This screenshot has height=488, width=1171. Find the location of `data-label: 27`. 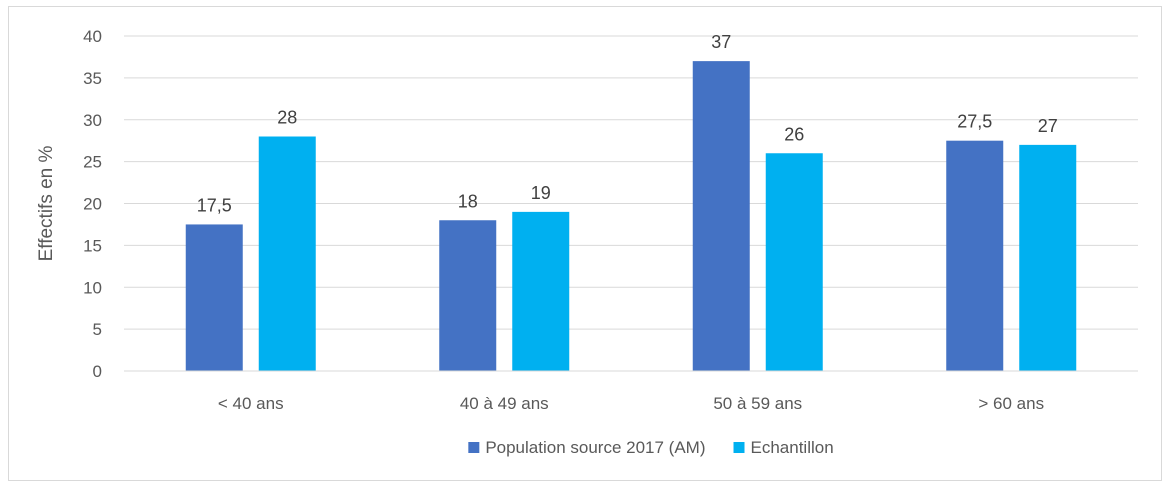

data-label: 27 is located at coordinates (1048, 126).